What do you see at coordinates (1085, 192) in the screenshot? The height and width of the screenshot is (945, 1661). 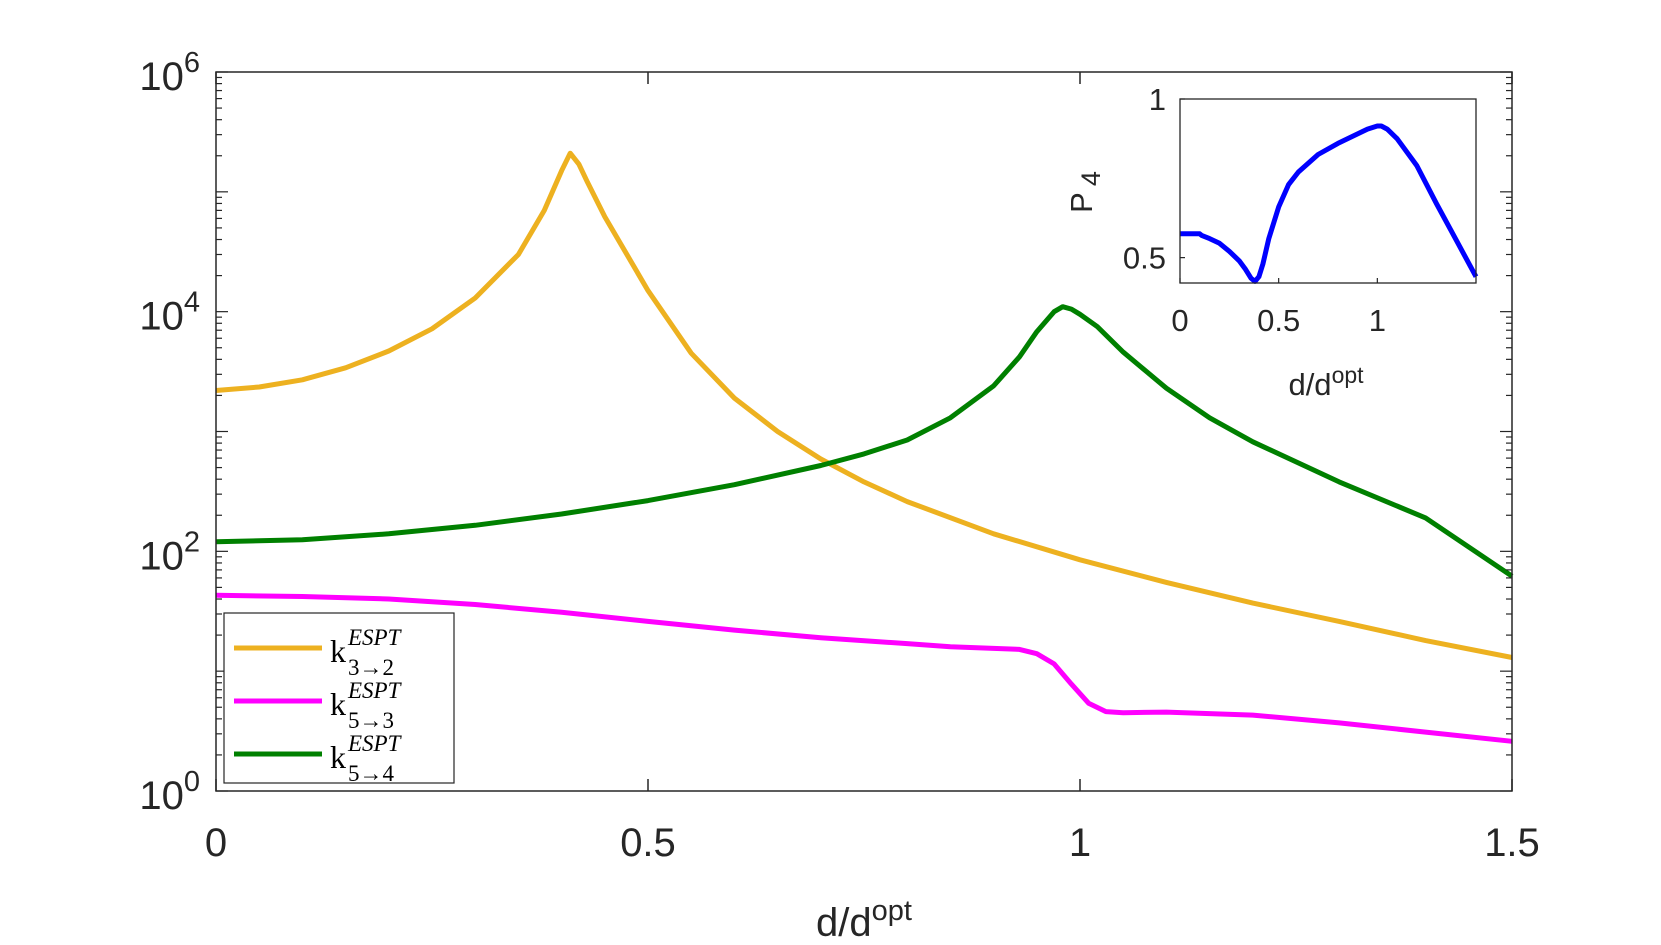 I see `inset-y-axis-label: P4` at bounding box center [1085, 192].